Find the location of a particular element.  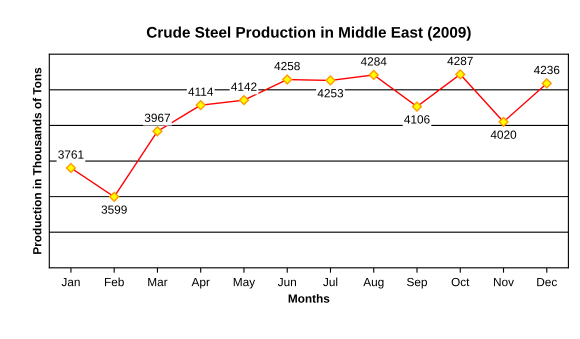

data-label: 4258 is located at coordinates (287, 66).